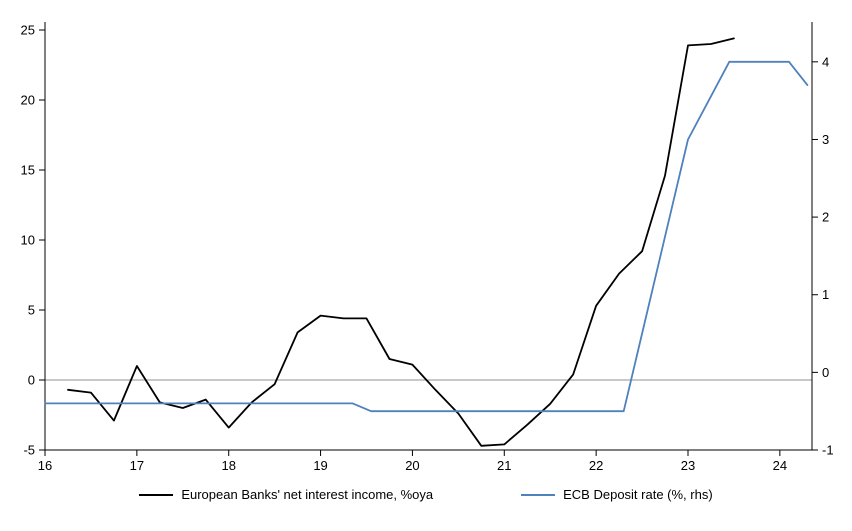 The width and height of the screenshot is (852, 531). I want to click on legend-label-ecb: ECB Deposit rate (%, rhs), so click(638, 494).